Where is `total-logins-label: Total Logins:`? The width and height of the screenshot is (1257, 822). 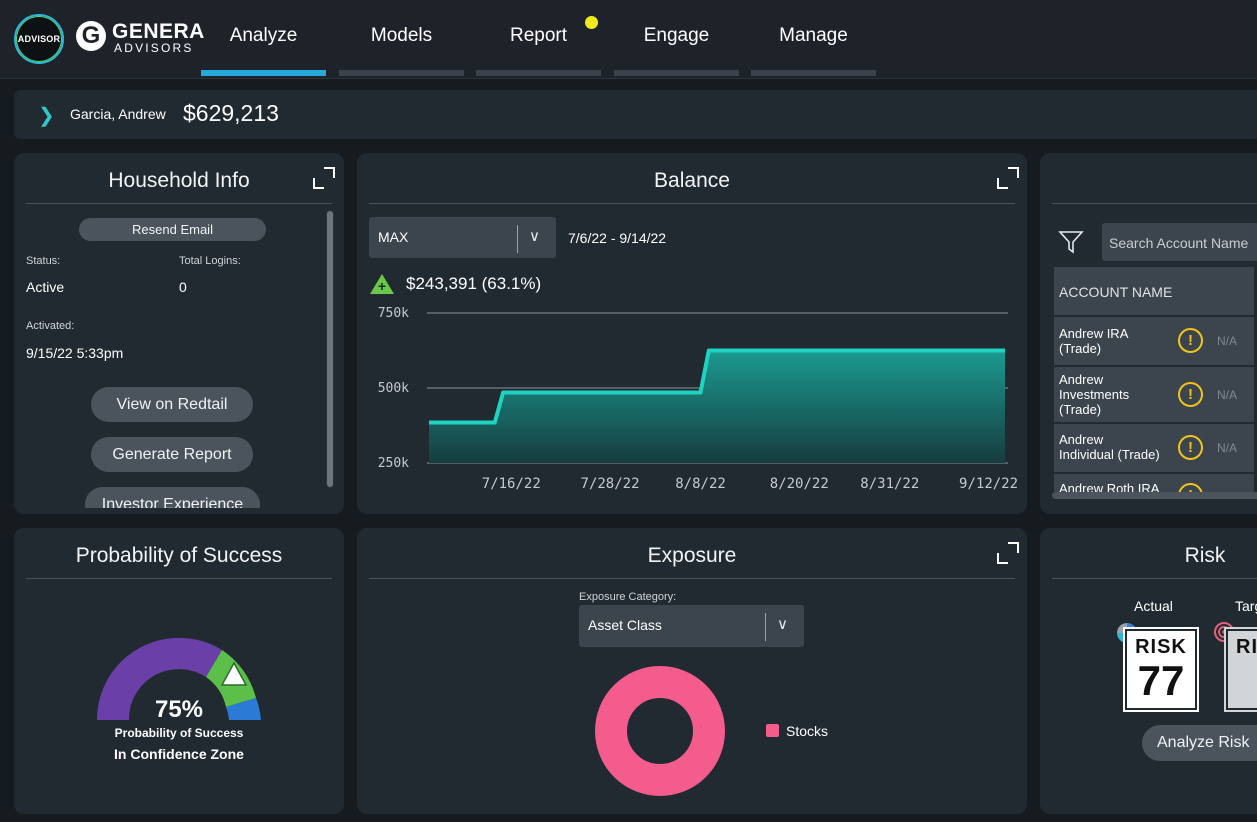 total-logins-label: Total Logins: is located at coordinates (210, 261).